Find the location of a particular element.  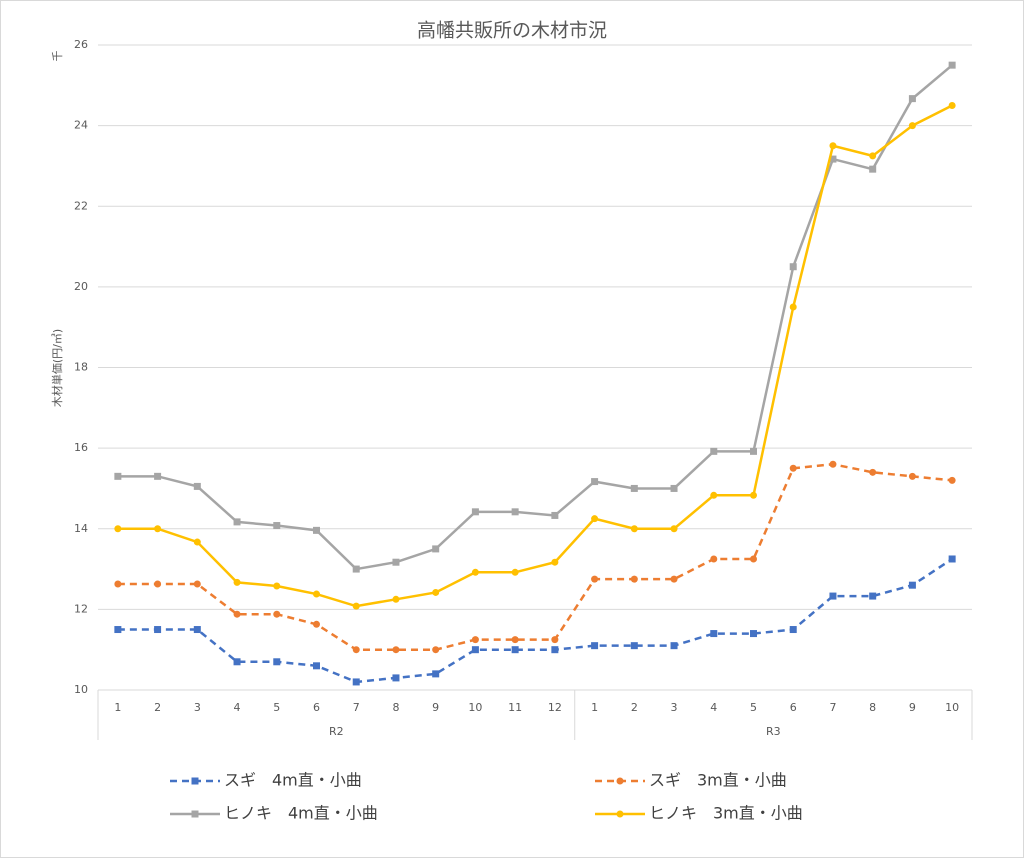

legend-label: スギ 3m直・小曲 is located at coordinates (718, 780).